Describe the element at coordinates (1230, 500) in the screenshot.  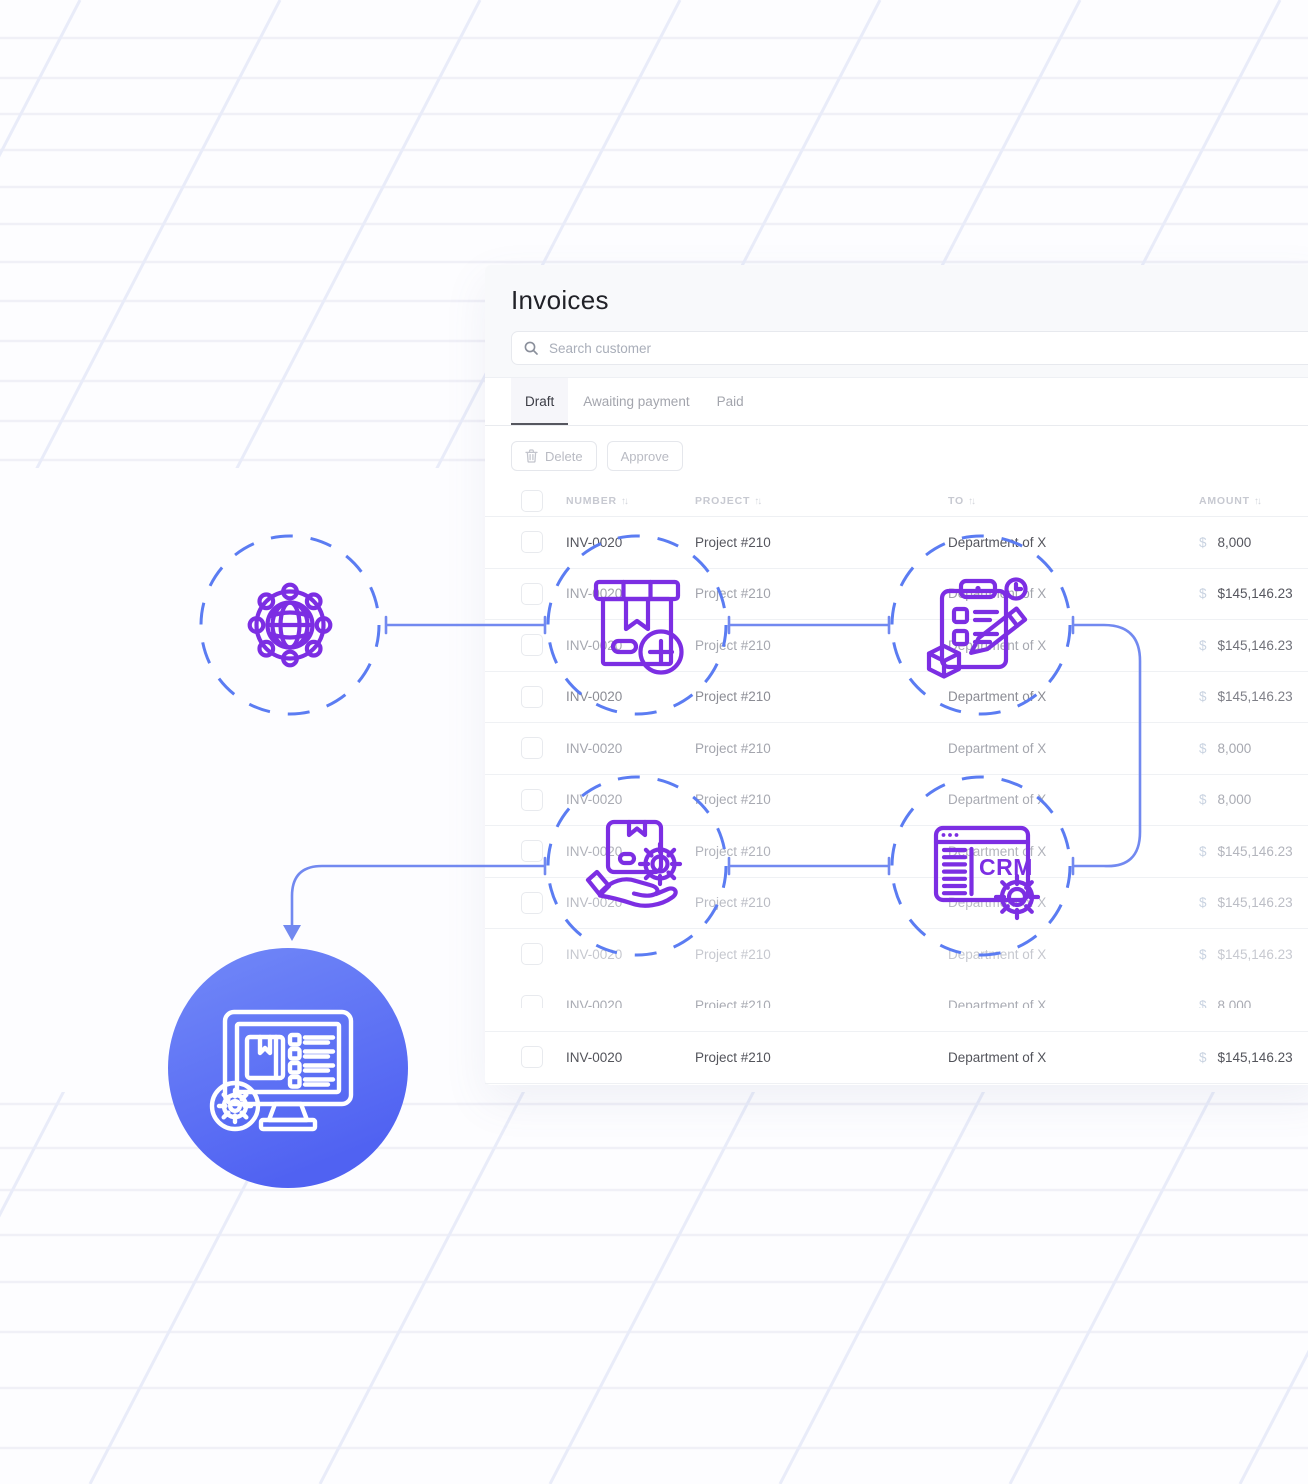
I see `column-header-amount: AMOUNT ↑↓` at that location.